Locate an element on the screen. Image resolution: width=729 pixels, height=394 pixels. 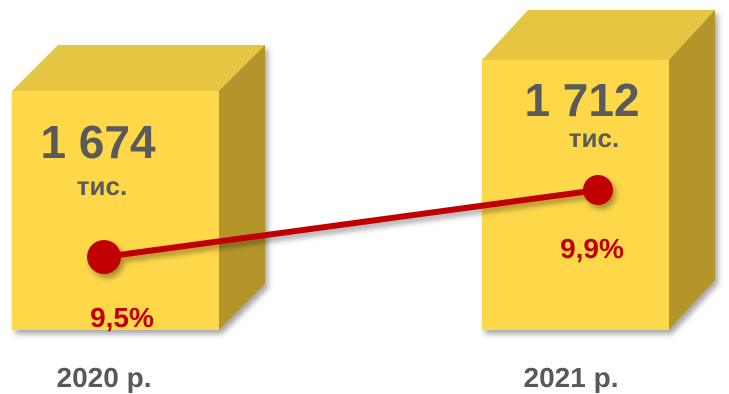
bar-value-label-2021: 1 712 is located at coordinates (581, 100).